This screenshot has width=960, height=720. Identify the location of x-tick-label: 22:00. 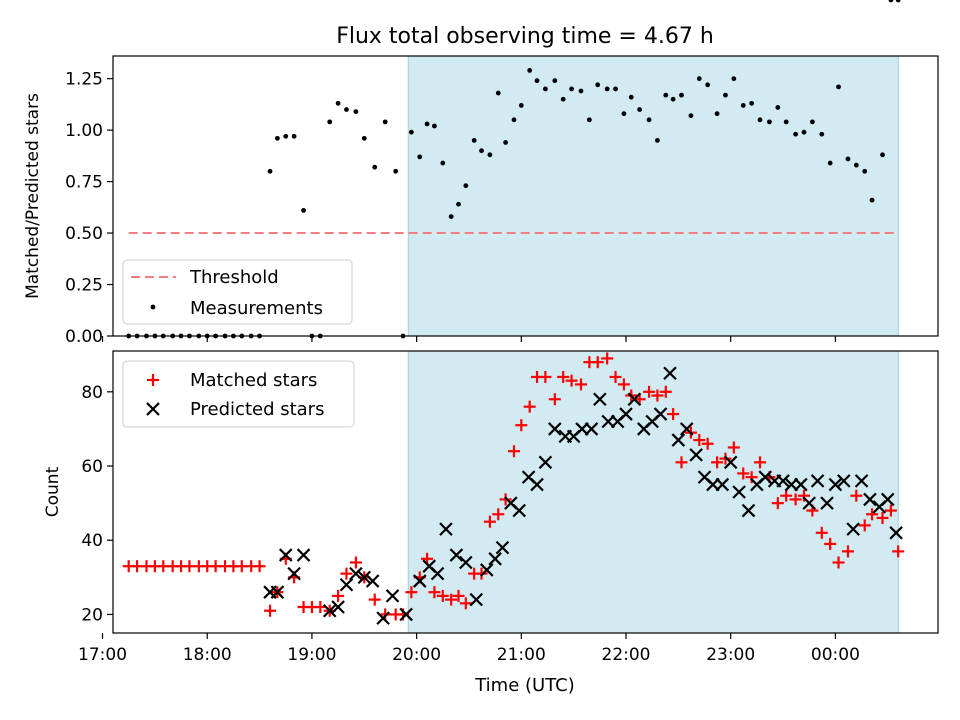
(626, 655).